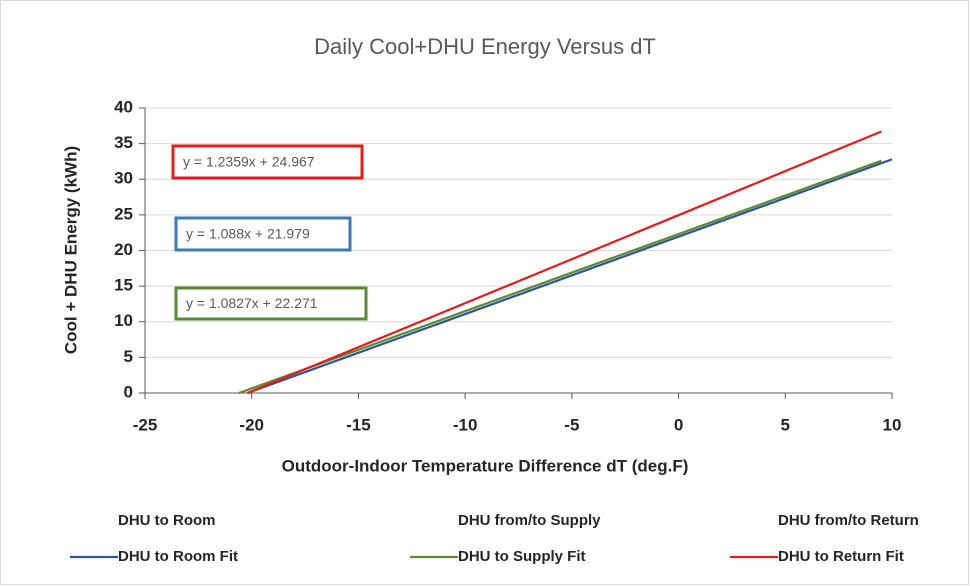 The image size is (970, 586). What do you see at coordinates (128, 356) in the screenshot?
I see `y-tick-label: 5` at bounding box center [128, 356].